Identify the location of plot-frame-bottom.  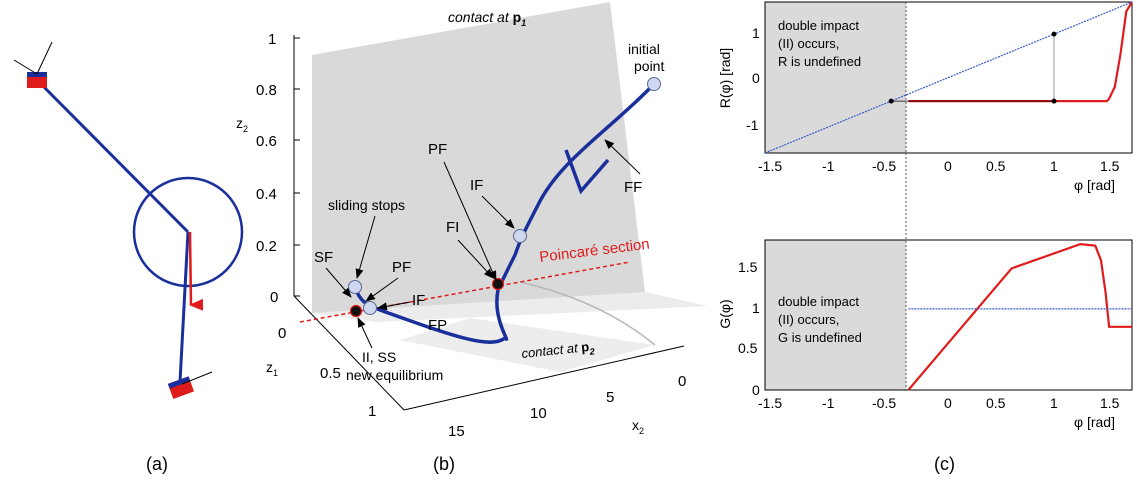
(948, 315).